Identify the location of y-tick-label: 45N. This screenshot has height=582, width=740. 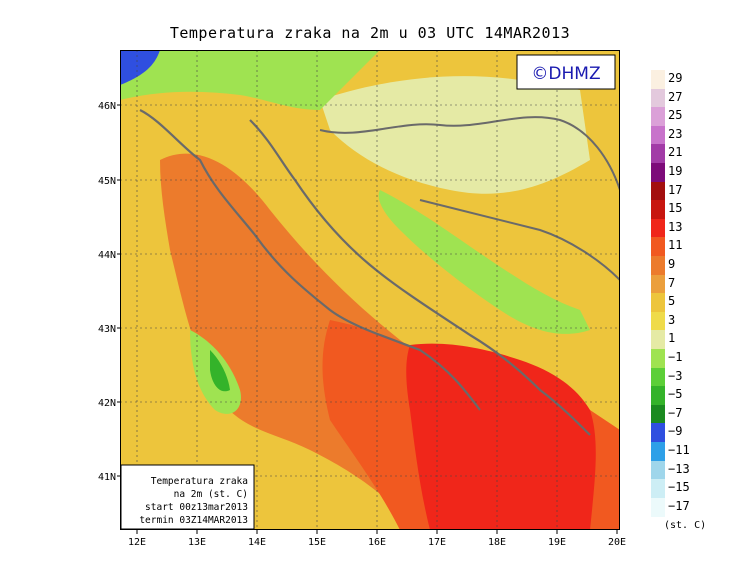
(107, 181).